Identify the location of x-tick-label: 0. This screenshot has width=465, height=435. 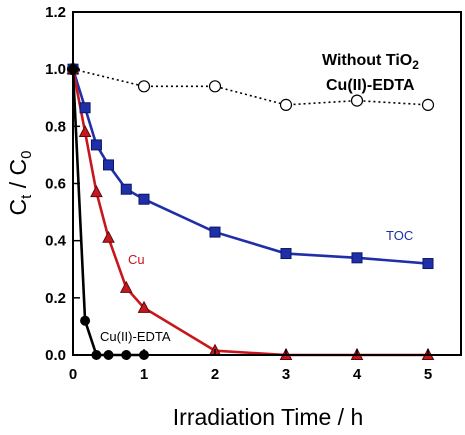
(73, 374).